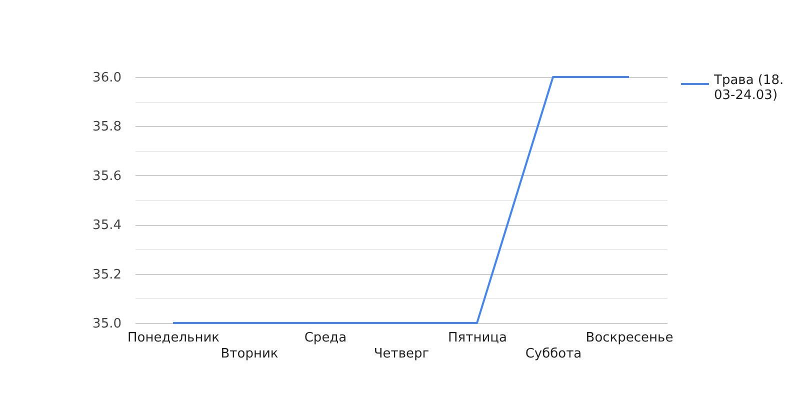  Describe the element at coordinates (107, 226) in the screenshot. I see `y-tick-label: 35.4` at that location.